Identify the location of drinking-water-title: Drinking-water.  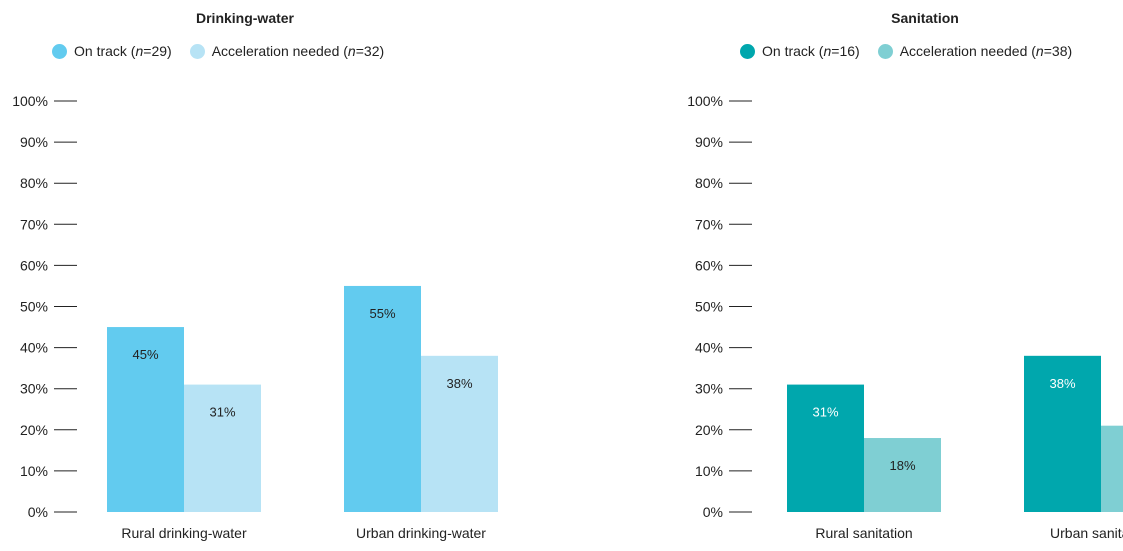
(245, 18).